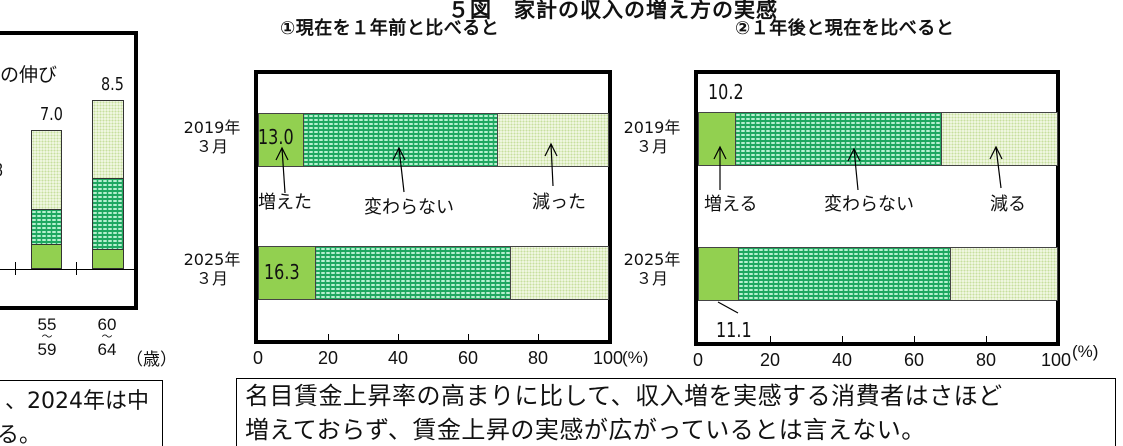 This screenshot has height=446, width=1123. Describe the element at coordinates (107, 337) in the screenshot. I see `left-xlabel-60-64: 60 ～ 64` at that location.